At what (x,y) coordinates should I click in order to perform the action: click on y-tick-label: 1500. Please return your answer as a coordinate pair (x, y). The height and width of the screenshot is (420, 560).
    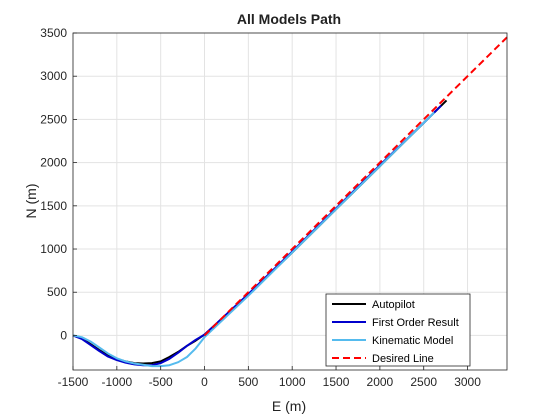
    Looking at the image, I should click on (53, 206).